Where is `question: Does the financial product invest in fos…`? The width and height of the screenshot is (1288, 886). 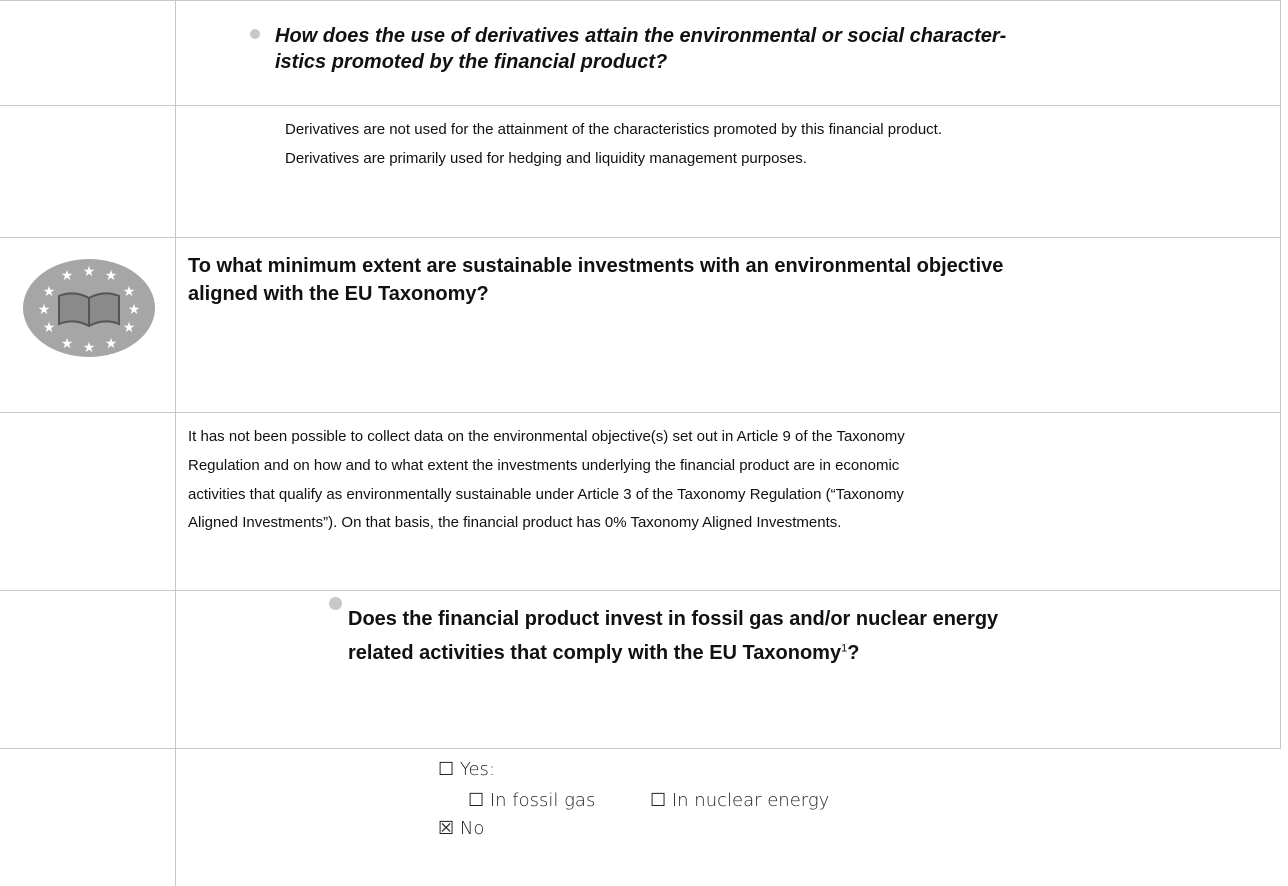 question: Does the financial product invest in fos… is located at coordinates (673, 619).